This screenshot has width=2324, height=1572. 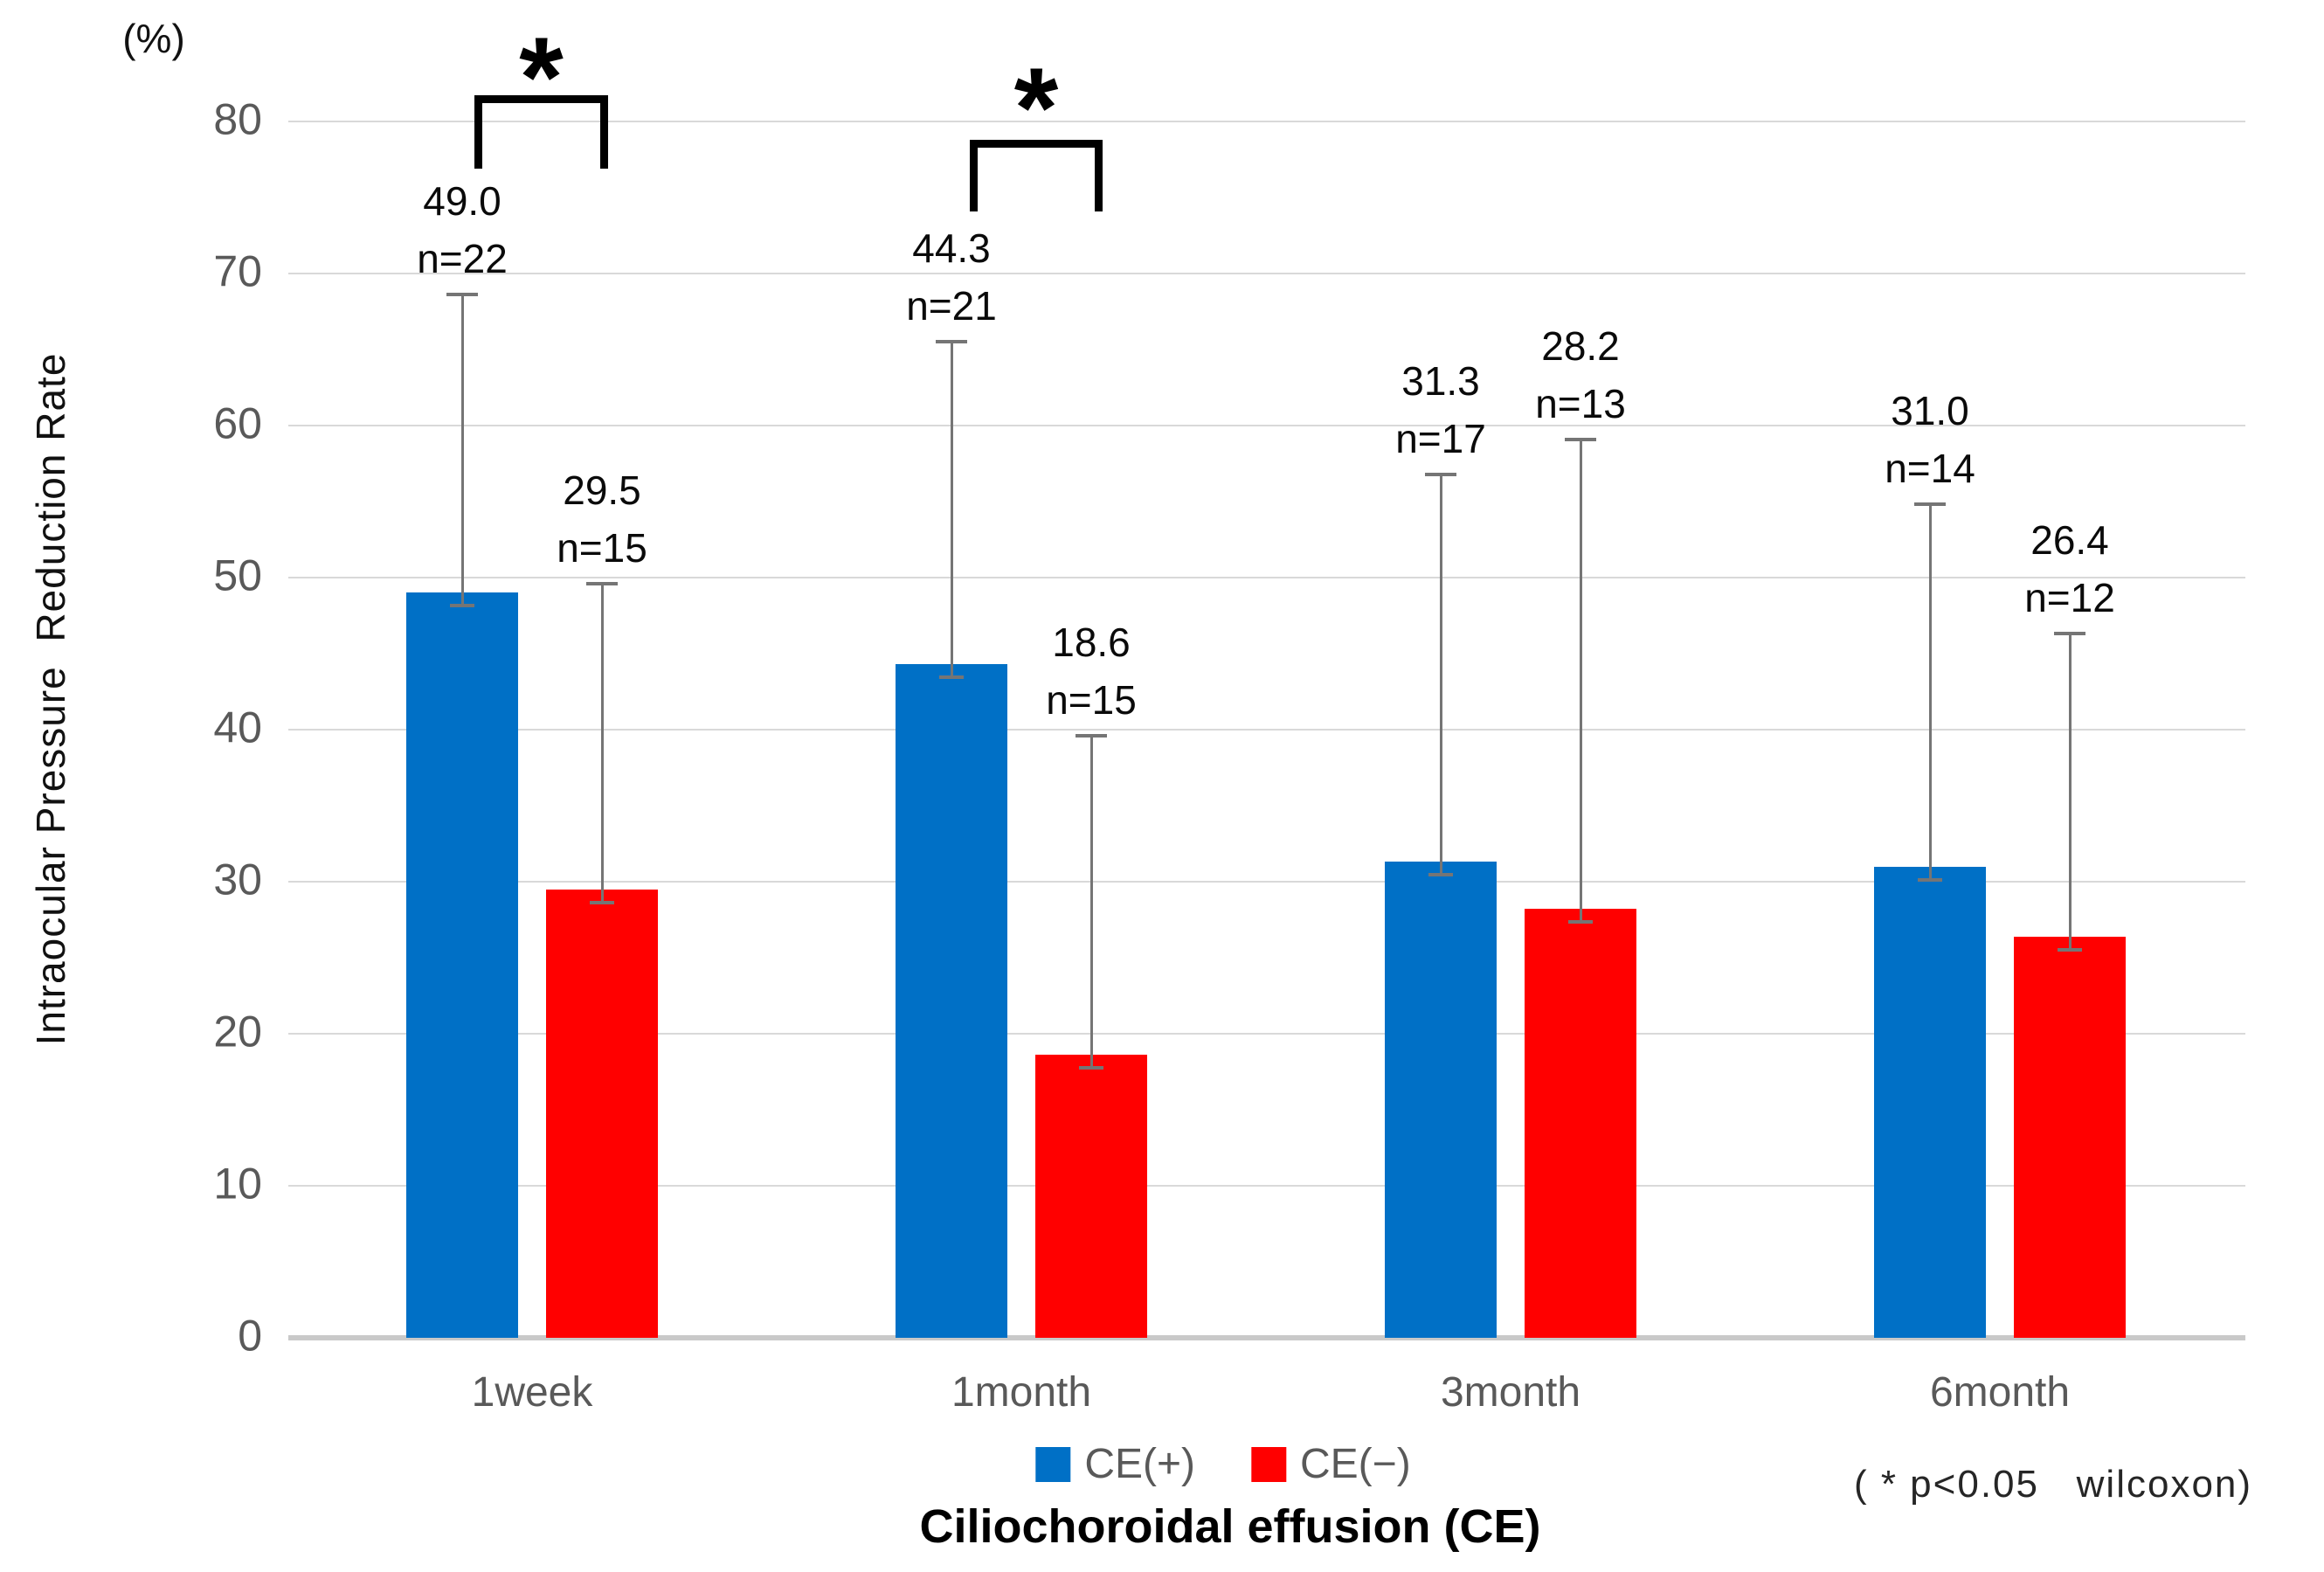 I want to click on value-label-ce-minus-1week: 29.5 n=15, so click(x=602, y=519).